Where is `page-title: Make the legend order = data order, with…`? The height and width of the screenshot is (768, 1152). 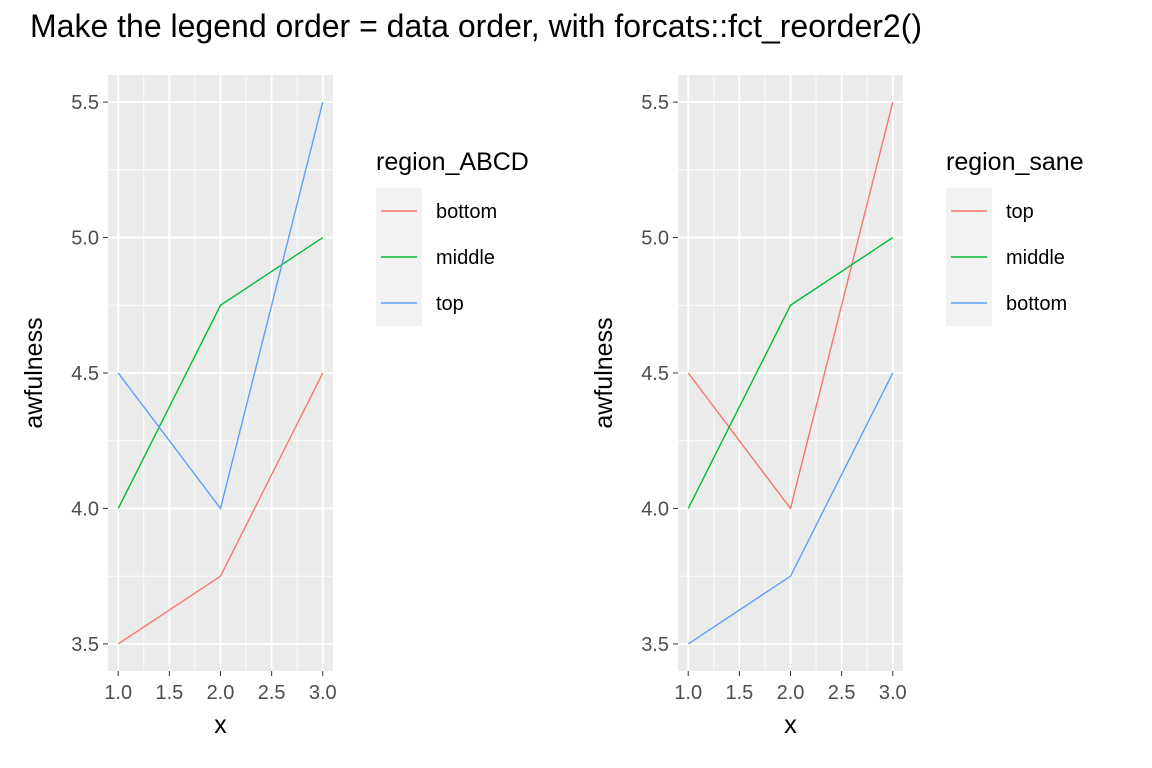 page-title: Make the legend order = data order, with… is located at coordinates (476, 26).